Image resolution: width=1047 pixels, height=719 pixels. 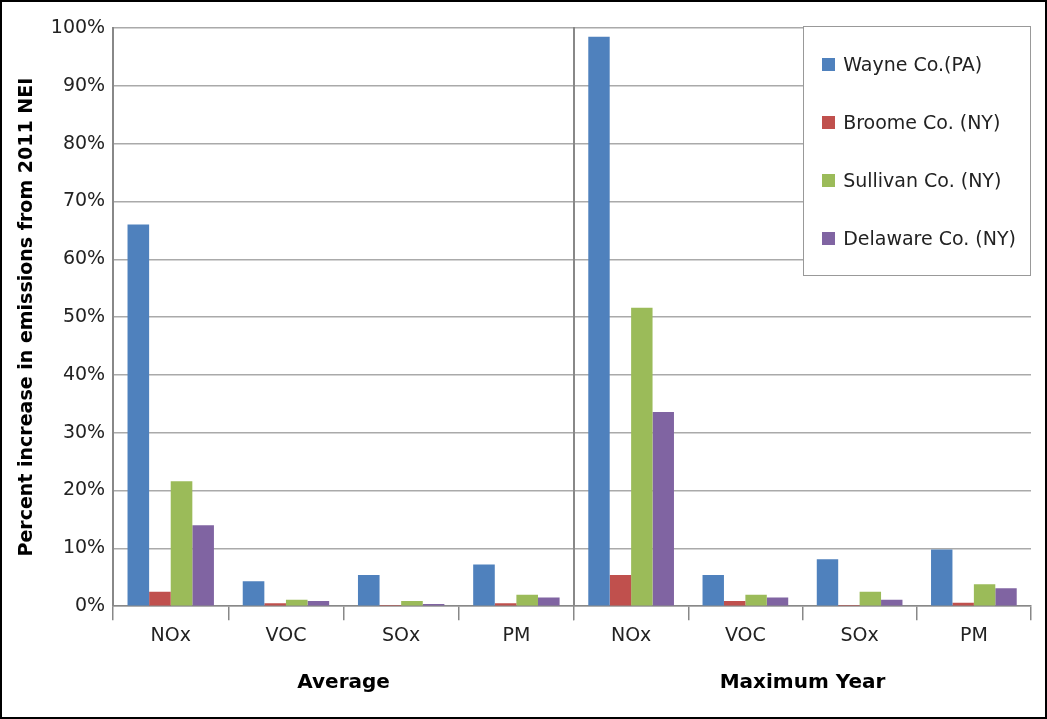 What do you see at coordinates (84, 257) in the screenshot?
I see `y-tick-label: 60%` at bounding box center [84, 257].